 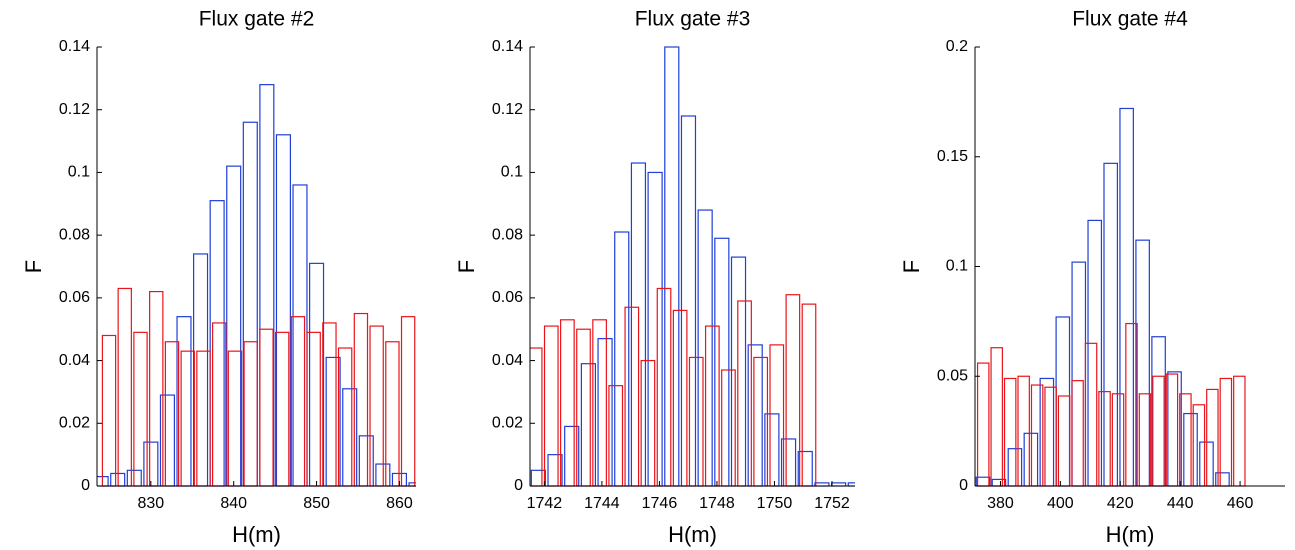 What do you see at coordinates (952, 375) in the screenshot?
I see `y-tick-label: 0.05` at bounding box center [952, 375].